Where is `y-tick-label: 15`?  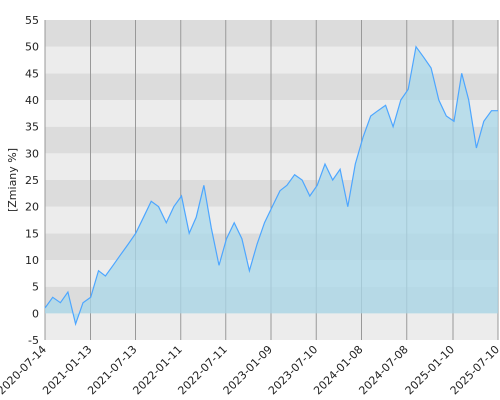
y-tick-label: 15 is located at coordinates (32, 233).